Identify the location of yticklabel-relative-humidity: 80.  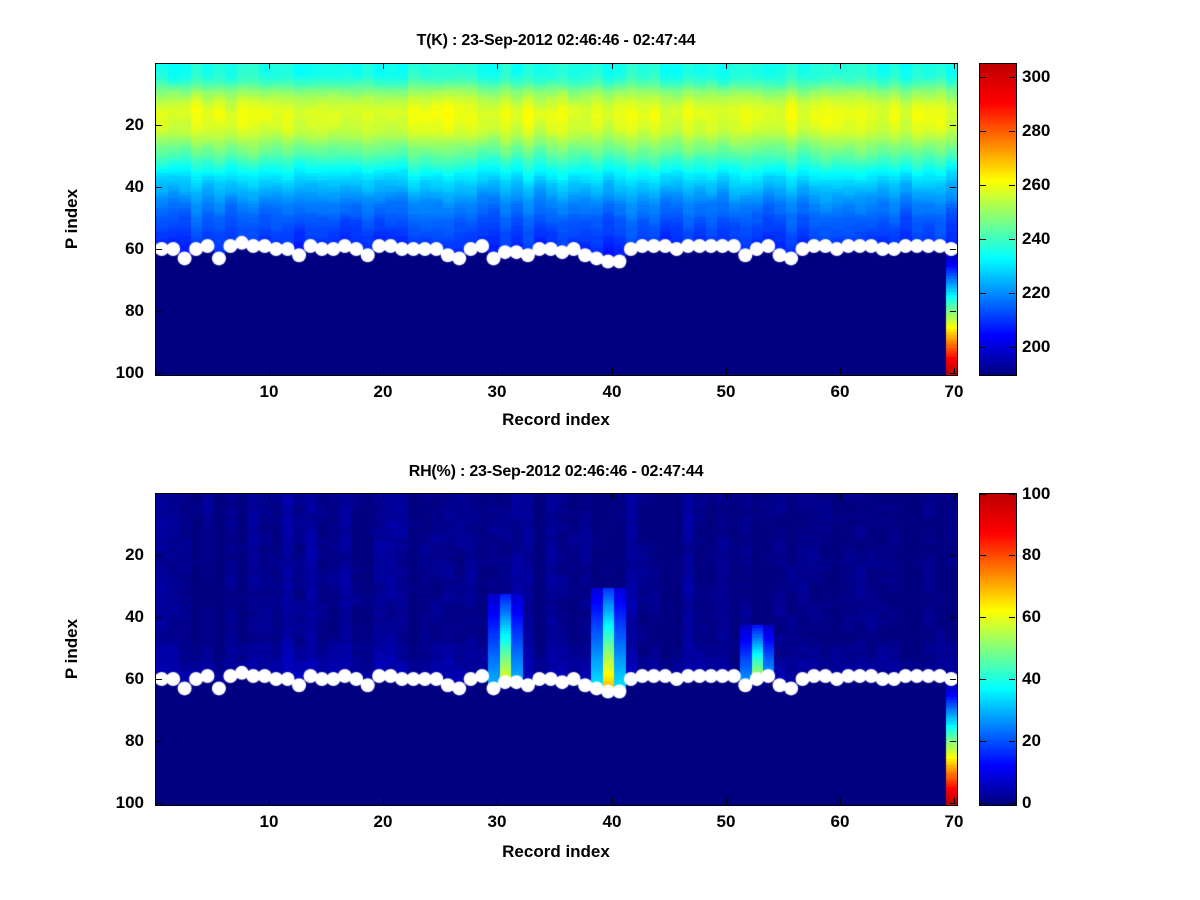
(134, 740).